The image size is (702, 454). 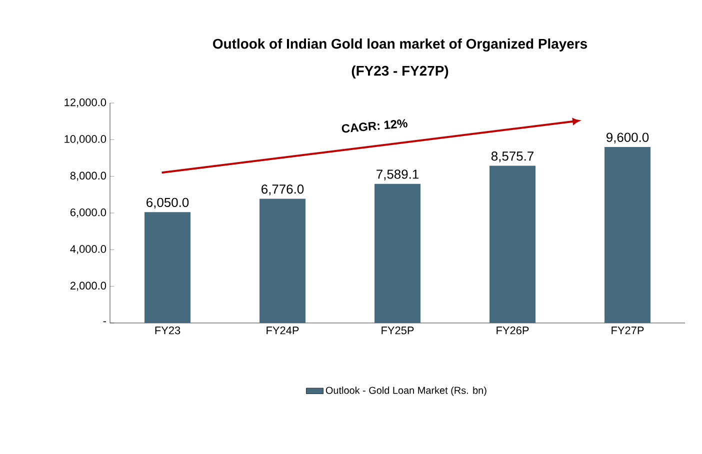 I want to click on data-label: 7,589.1, so click(x=397, y=175).